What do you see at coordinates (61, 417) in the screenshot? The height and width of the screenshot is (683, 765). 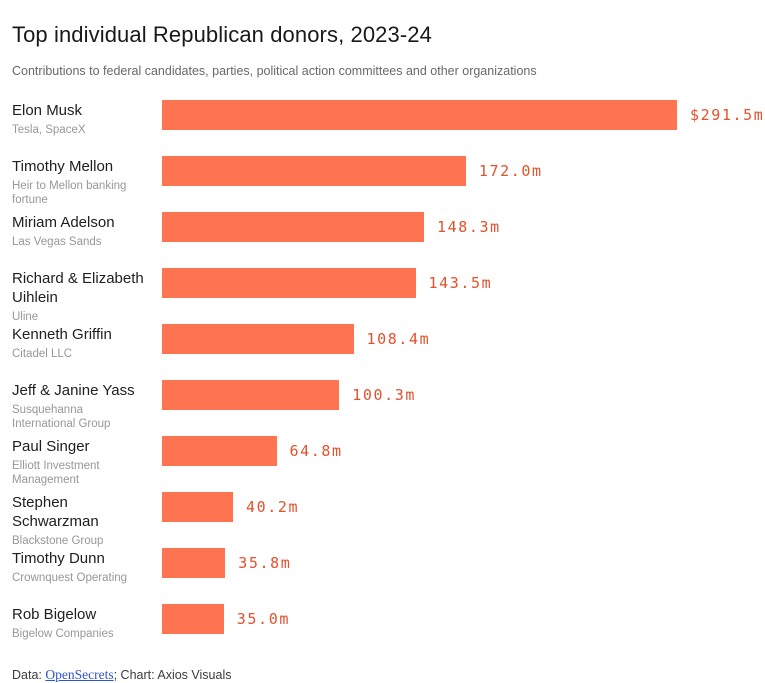 I see `donor-org: Susquehanna International Group` at bounding box center [61, 417].